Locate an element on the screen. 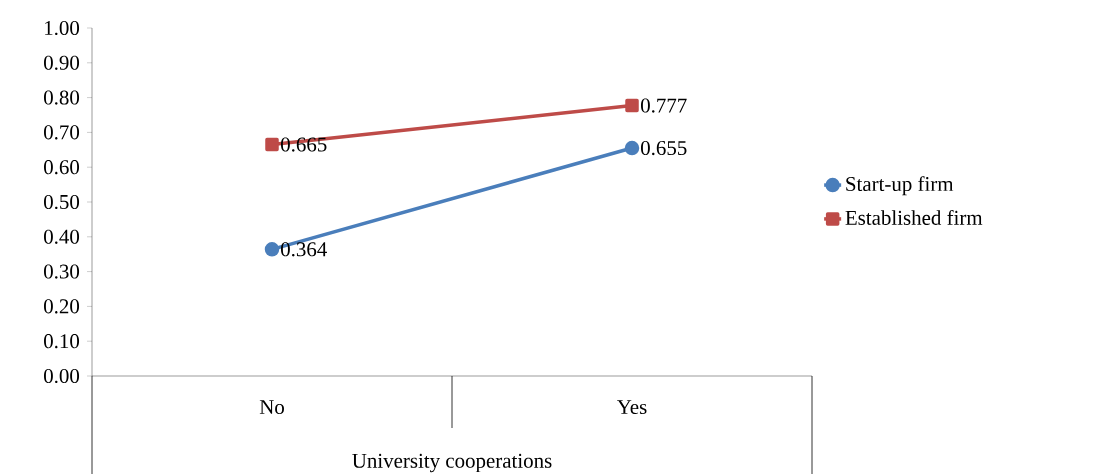  y-tick-label: 0.80 is located at coordinates (62, 97).